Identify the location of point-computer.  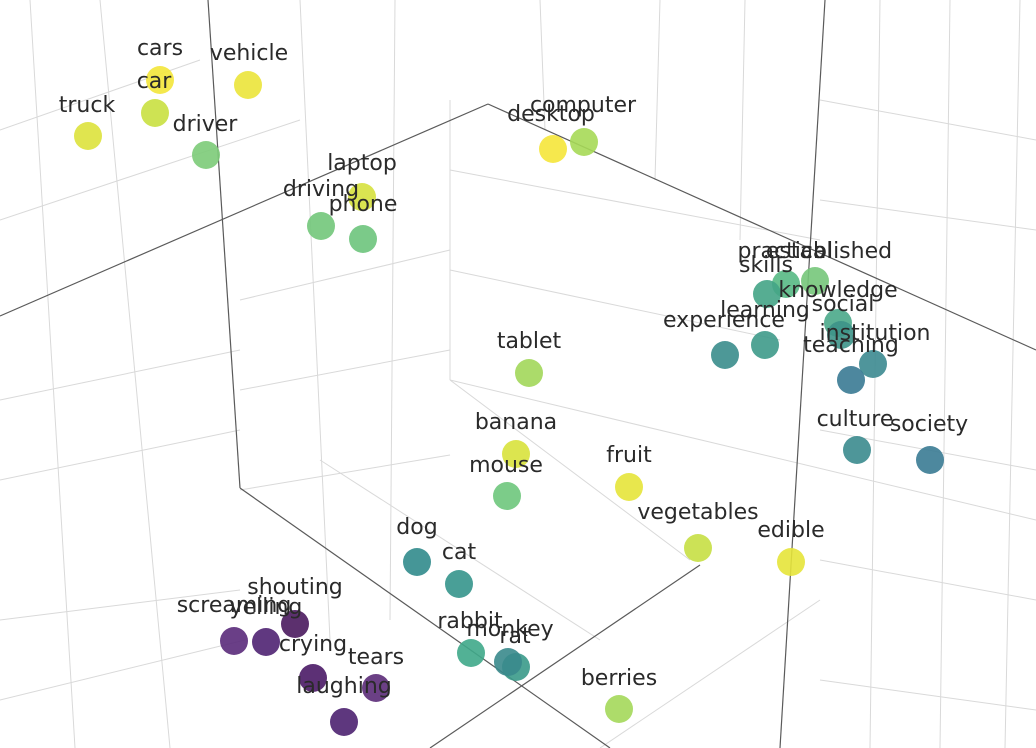
(584, 142).